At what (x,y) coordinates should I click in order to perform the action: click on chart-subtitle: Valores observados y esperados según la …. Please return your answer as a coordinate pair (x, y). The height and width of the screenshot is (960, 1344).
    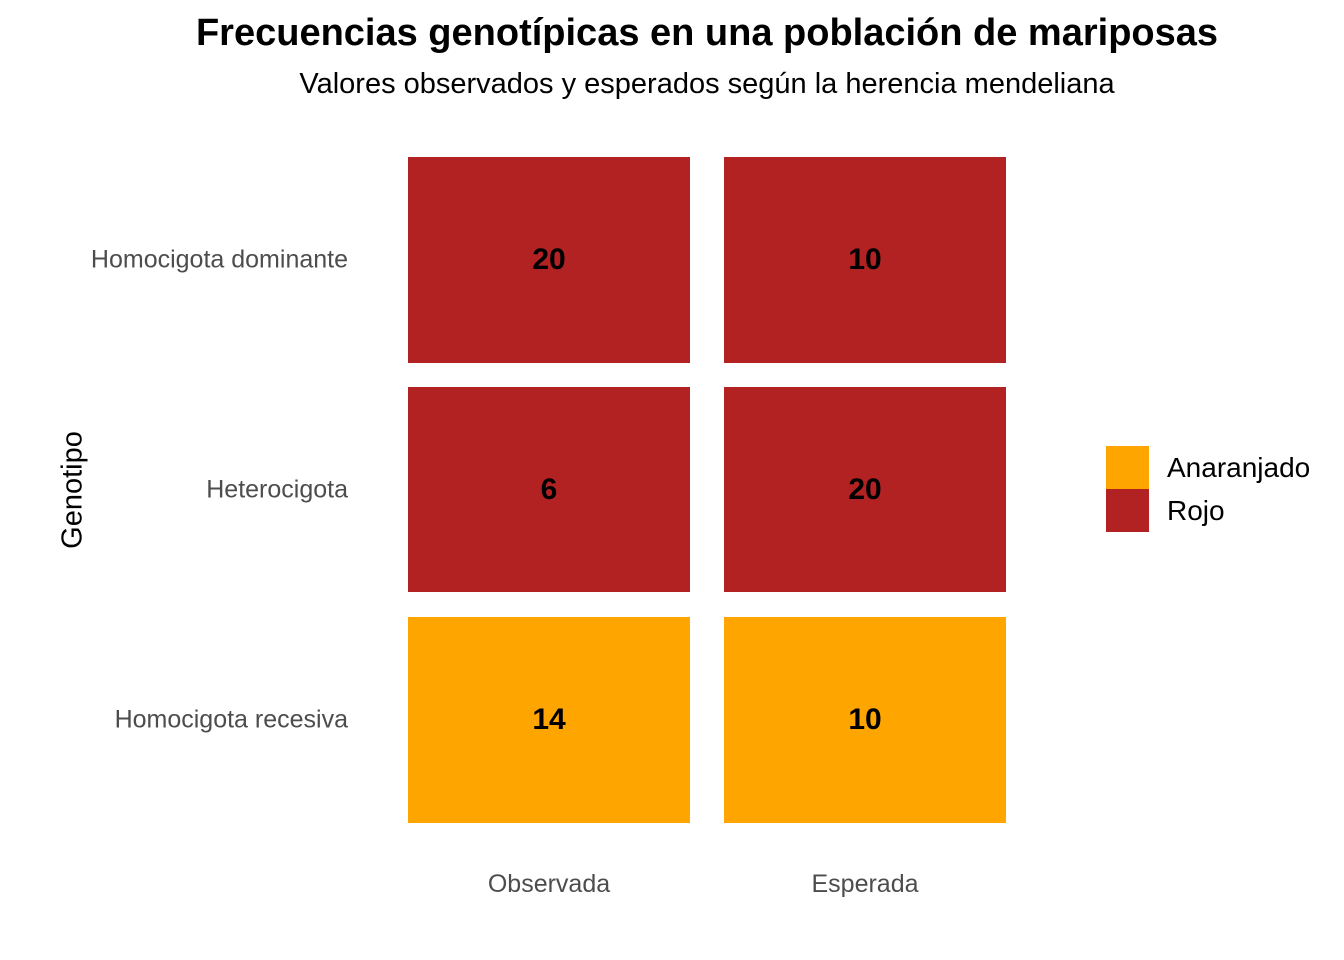
    Looking at the image, I should click on (707, 84).